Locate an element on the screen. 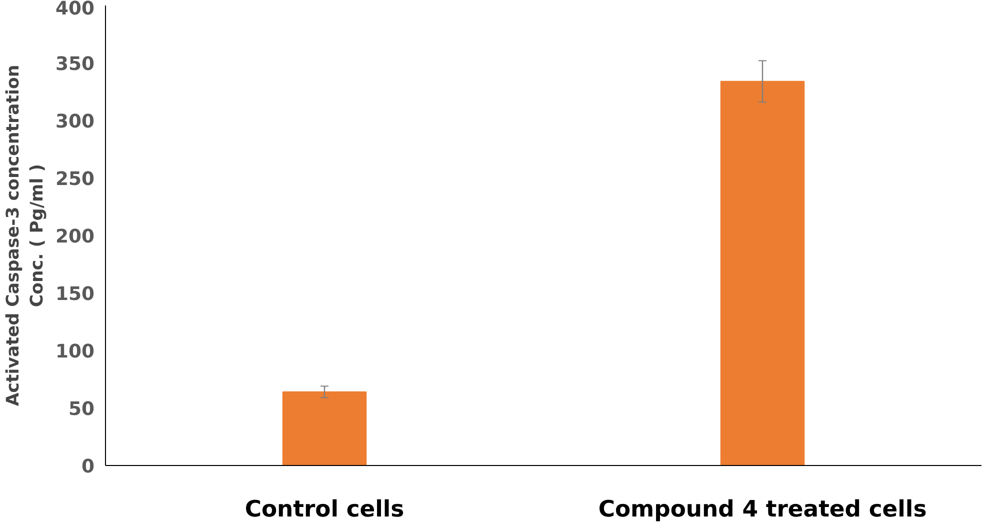 This screenshot has height=525, width=986. y-tick-label: 200 is located at coordinates (75, 237).